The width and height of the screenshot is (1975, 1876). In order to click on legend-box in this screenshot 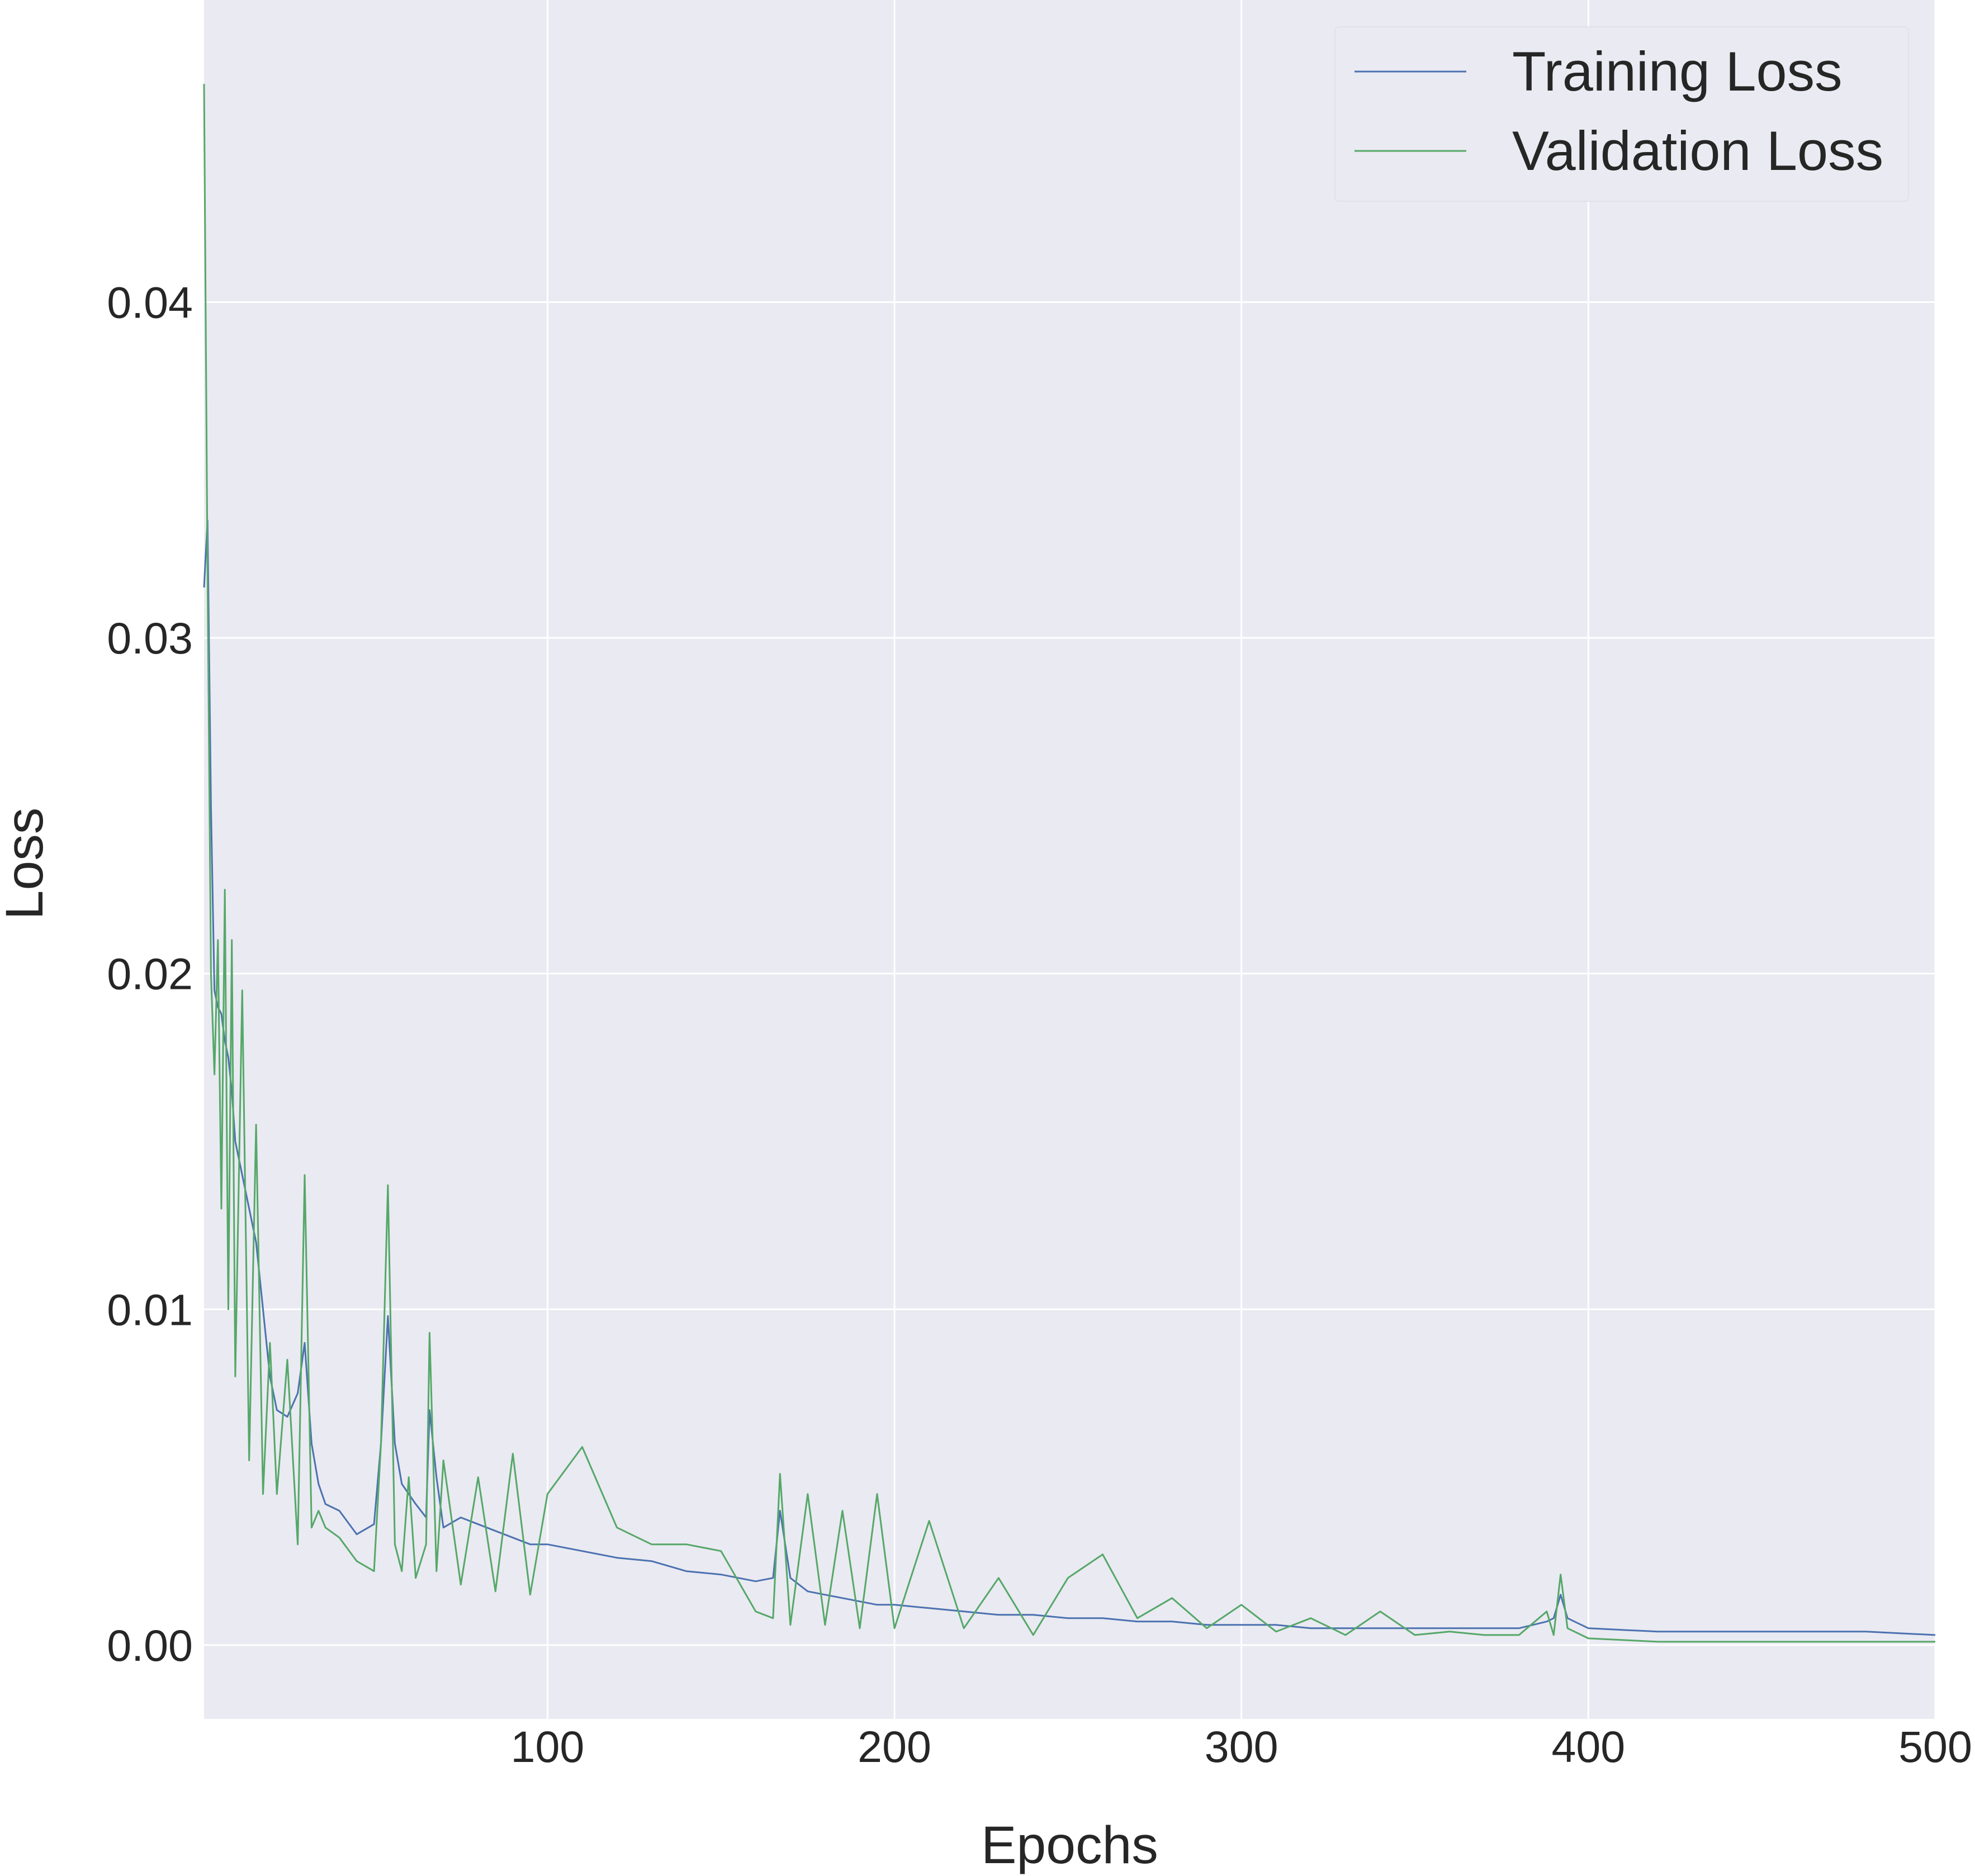, I will do `click(1621, 114)`.